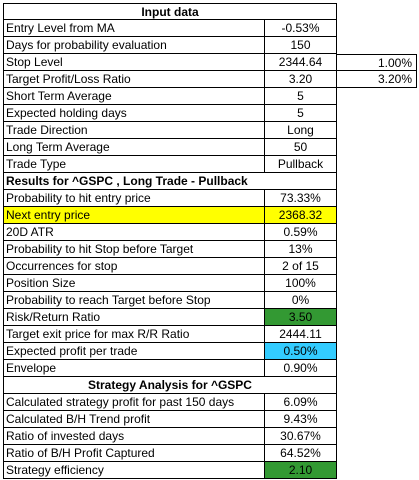 The width and height of the screenshot is (419, 480). Describe the element at coordinates (134, 164) in the screenshot. I see `trade-type-label: Trade Type` at that location.